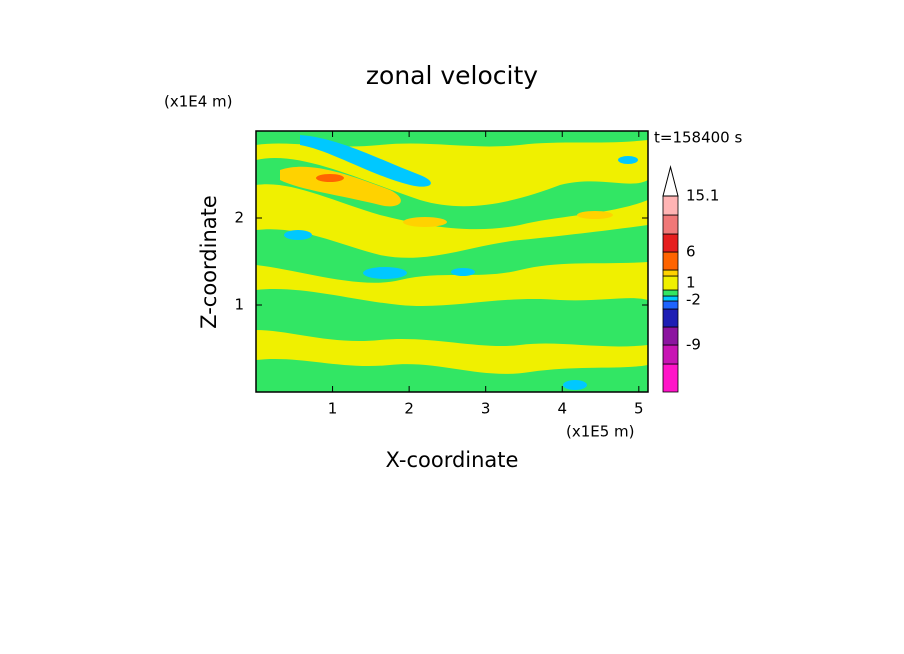 The height and width of the screenshot is (654, 904). I want to click on colorbar-tick-label: 6, so click(691, 252).